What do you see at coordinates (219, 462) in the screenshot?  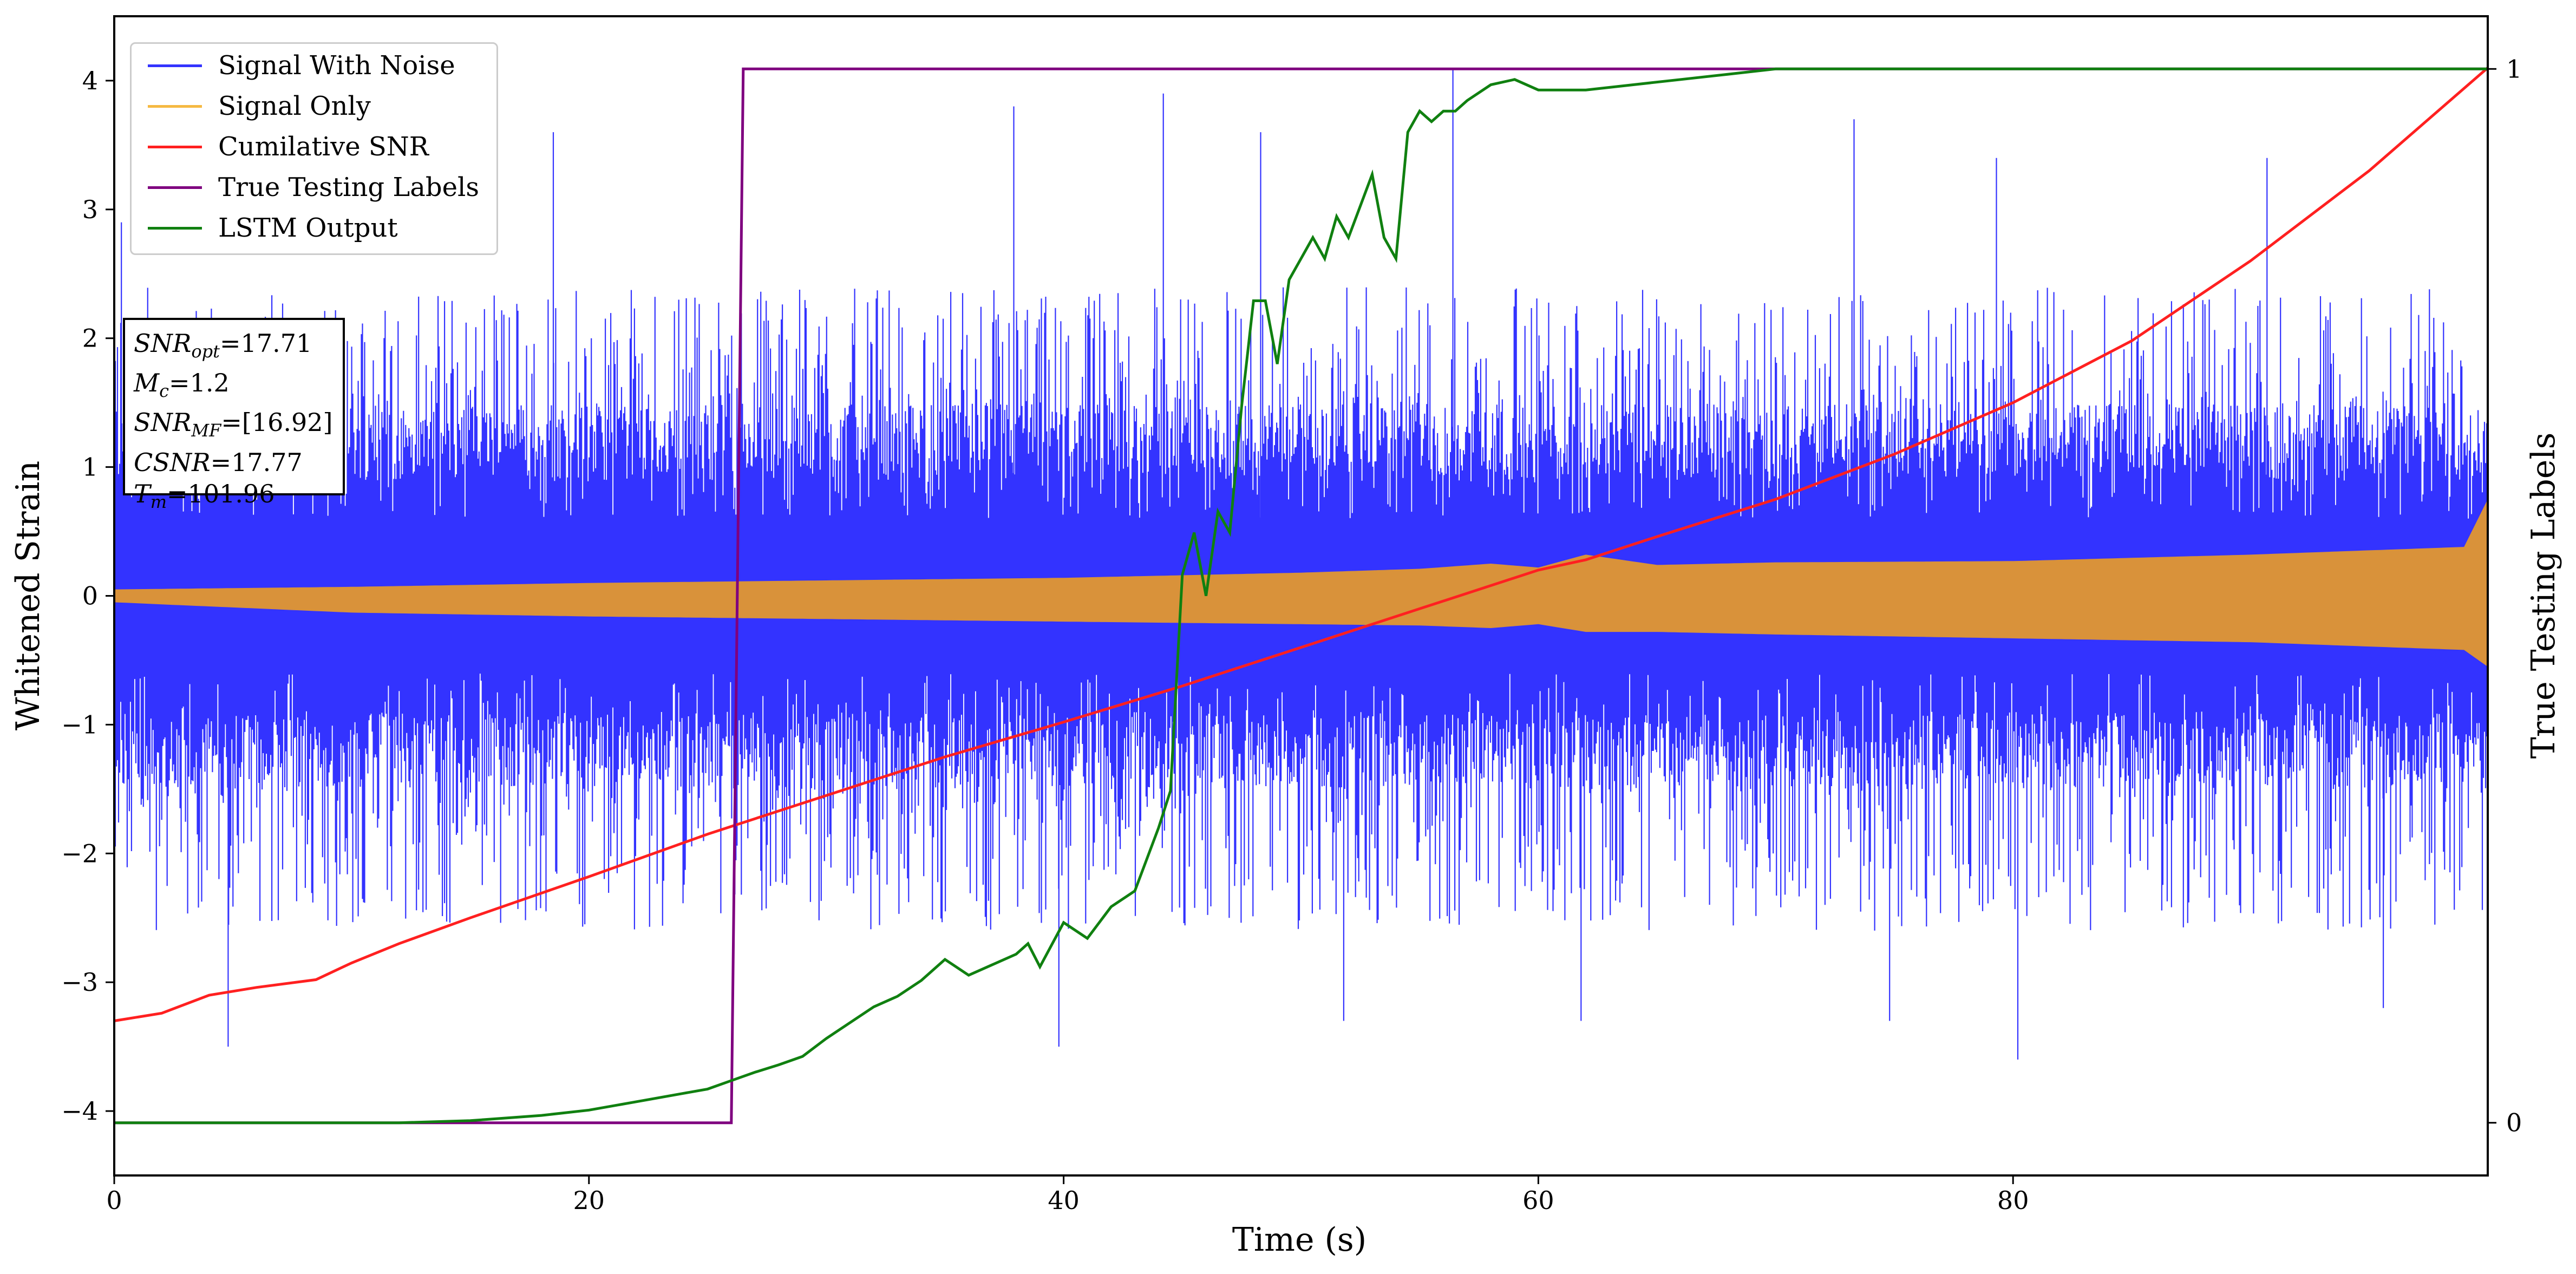 I see `csnr-line: CSNR=17.77` at bounding box center [219, 462].